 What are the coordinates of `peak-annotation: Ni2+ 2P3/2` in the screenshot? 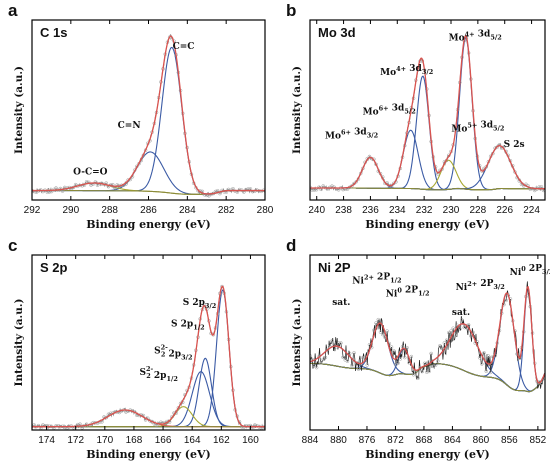 It's located at (480, 286).